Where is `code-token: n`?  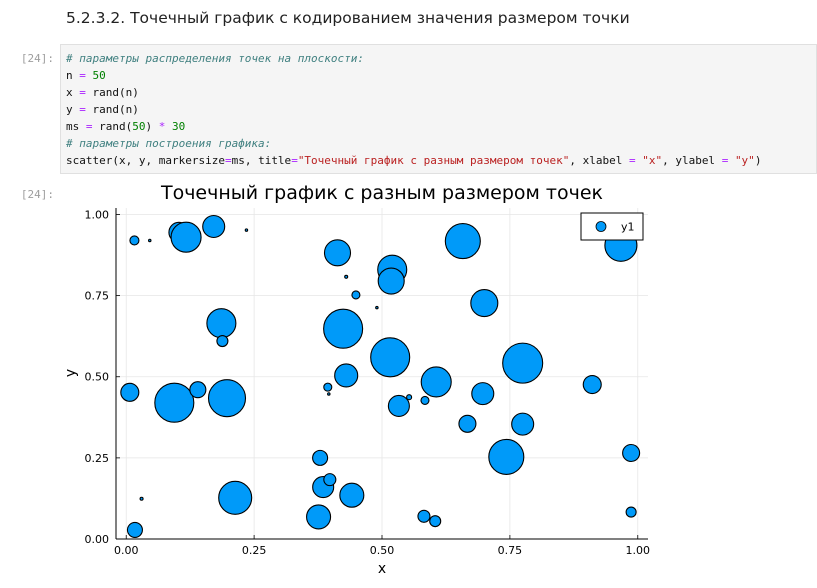 code-token: n is located at coordinates (73, 75).